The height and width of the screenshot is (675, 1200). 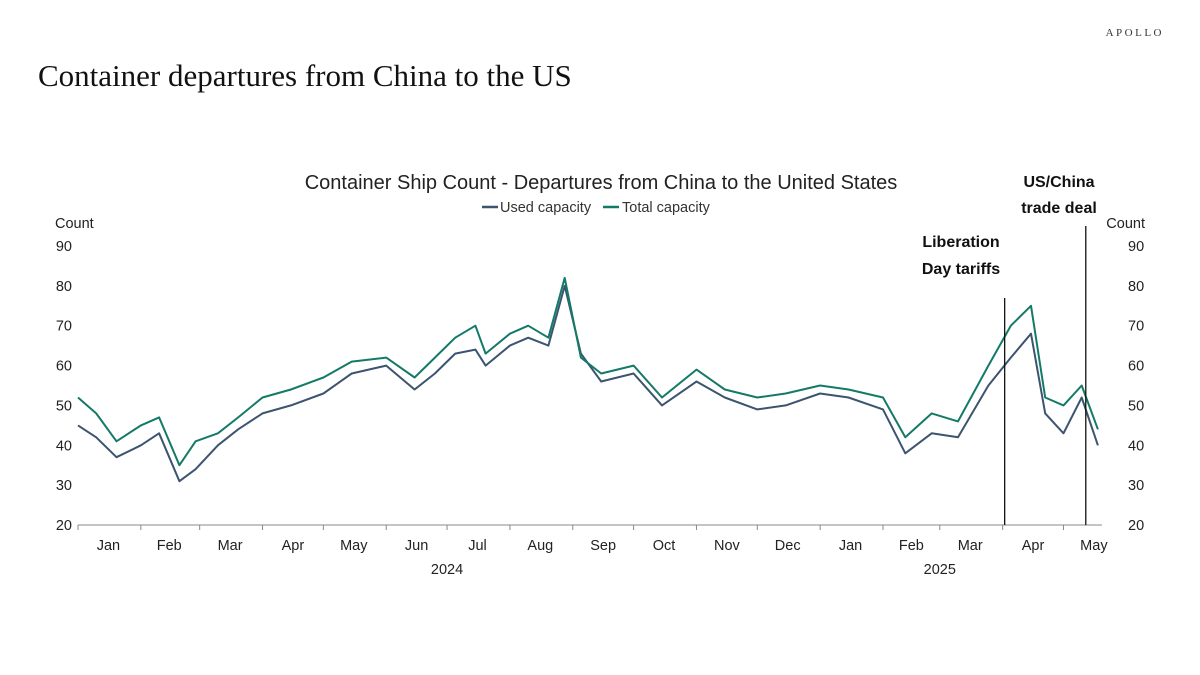 What do you see at coordinates (1059, 208) in the screenshot?
I see `event-marker-label: trade deal` at bounding box center [1059, 208].